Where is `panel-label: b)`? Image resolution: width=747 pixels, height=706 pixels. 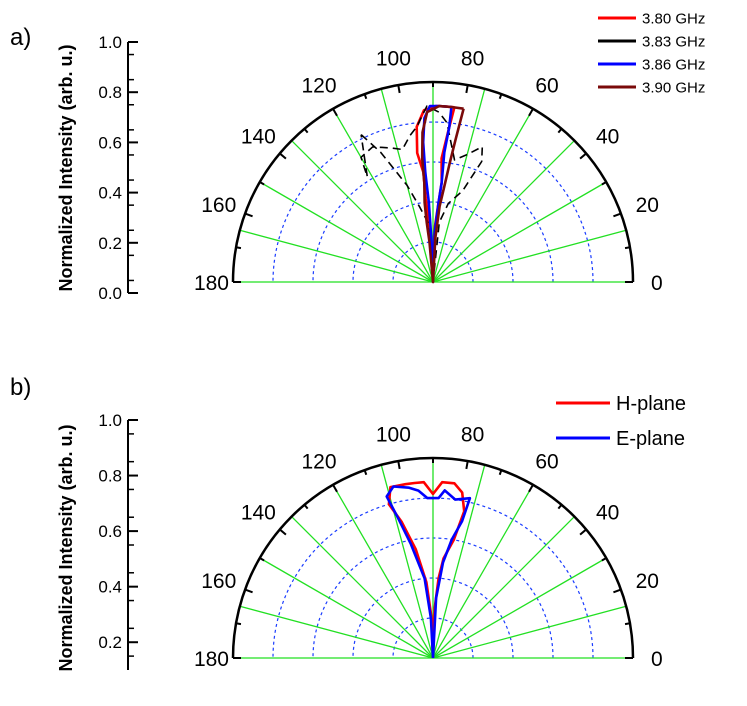 panel-label: b) is located at coordinates (20, 387).